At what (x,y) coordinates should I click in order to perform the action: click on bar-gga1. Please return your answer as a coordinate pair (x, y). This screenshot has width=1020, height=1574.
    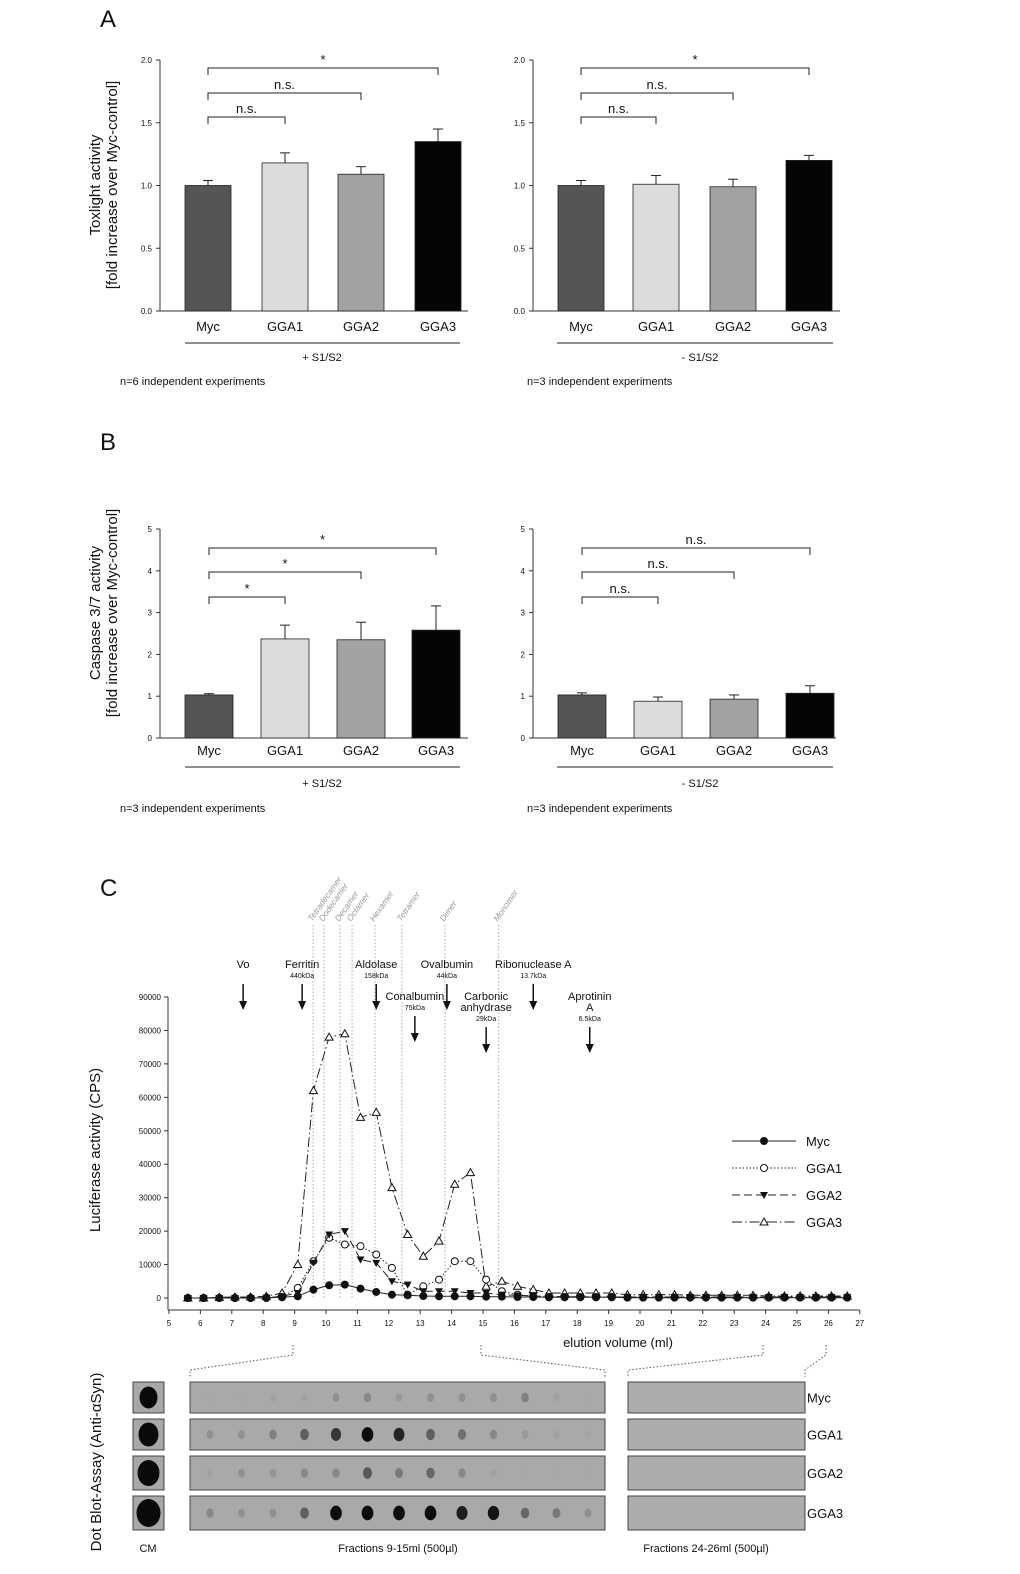
    Looking at the image, I should click on (656, 247).